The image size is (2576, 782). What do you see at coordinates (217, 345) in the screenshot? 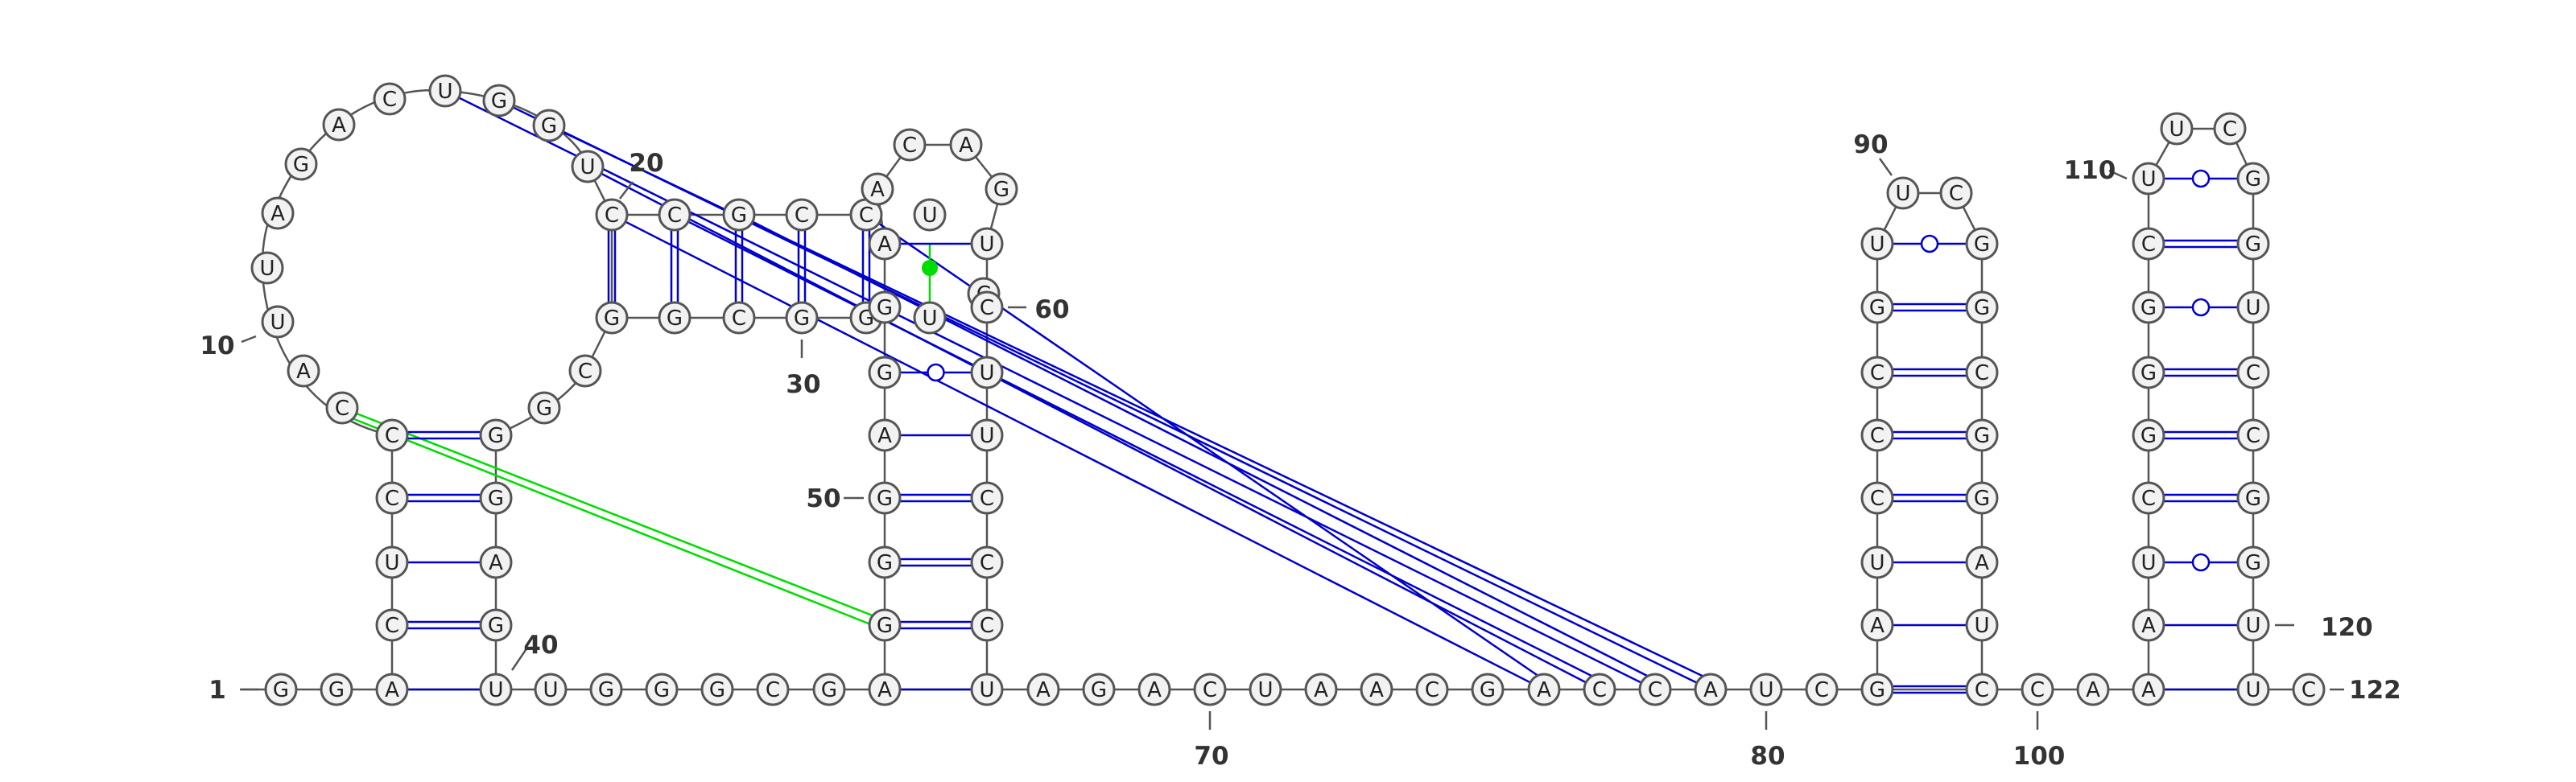
I see `position-label: 10` at bounding box center [217, 345].